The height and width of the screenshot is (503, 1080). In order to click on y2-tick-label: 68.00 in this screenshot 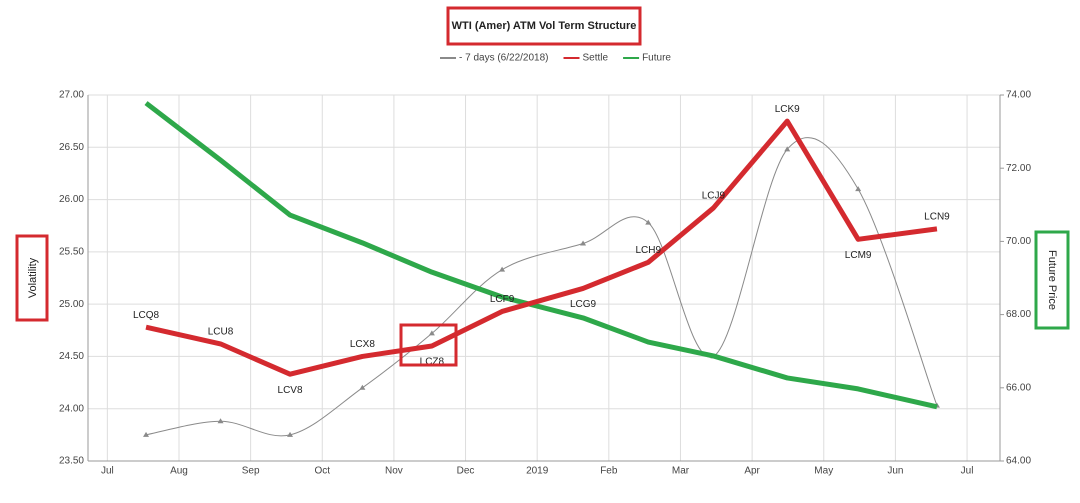, I will do `click(1018, 314)`.